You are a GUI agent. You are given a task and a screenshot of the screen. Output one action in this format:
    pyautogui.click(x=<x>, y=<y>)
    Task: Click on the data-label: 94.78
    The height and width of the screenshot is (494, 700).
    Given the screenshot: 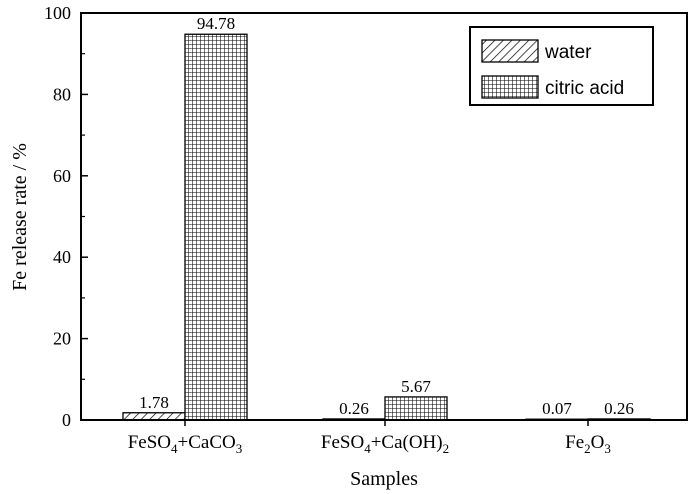 What is the action you would take?
    pyautogui.click(x=216, y=23)
    